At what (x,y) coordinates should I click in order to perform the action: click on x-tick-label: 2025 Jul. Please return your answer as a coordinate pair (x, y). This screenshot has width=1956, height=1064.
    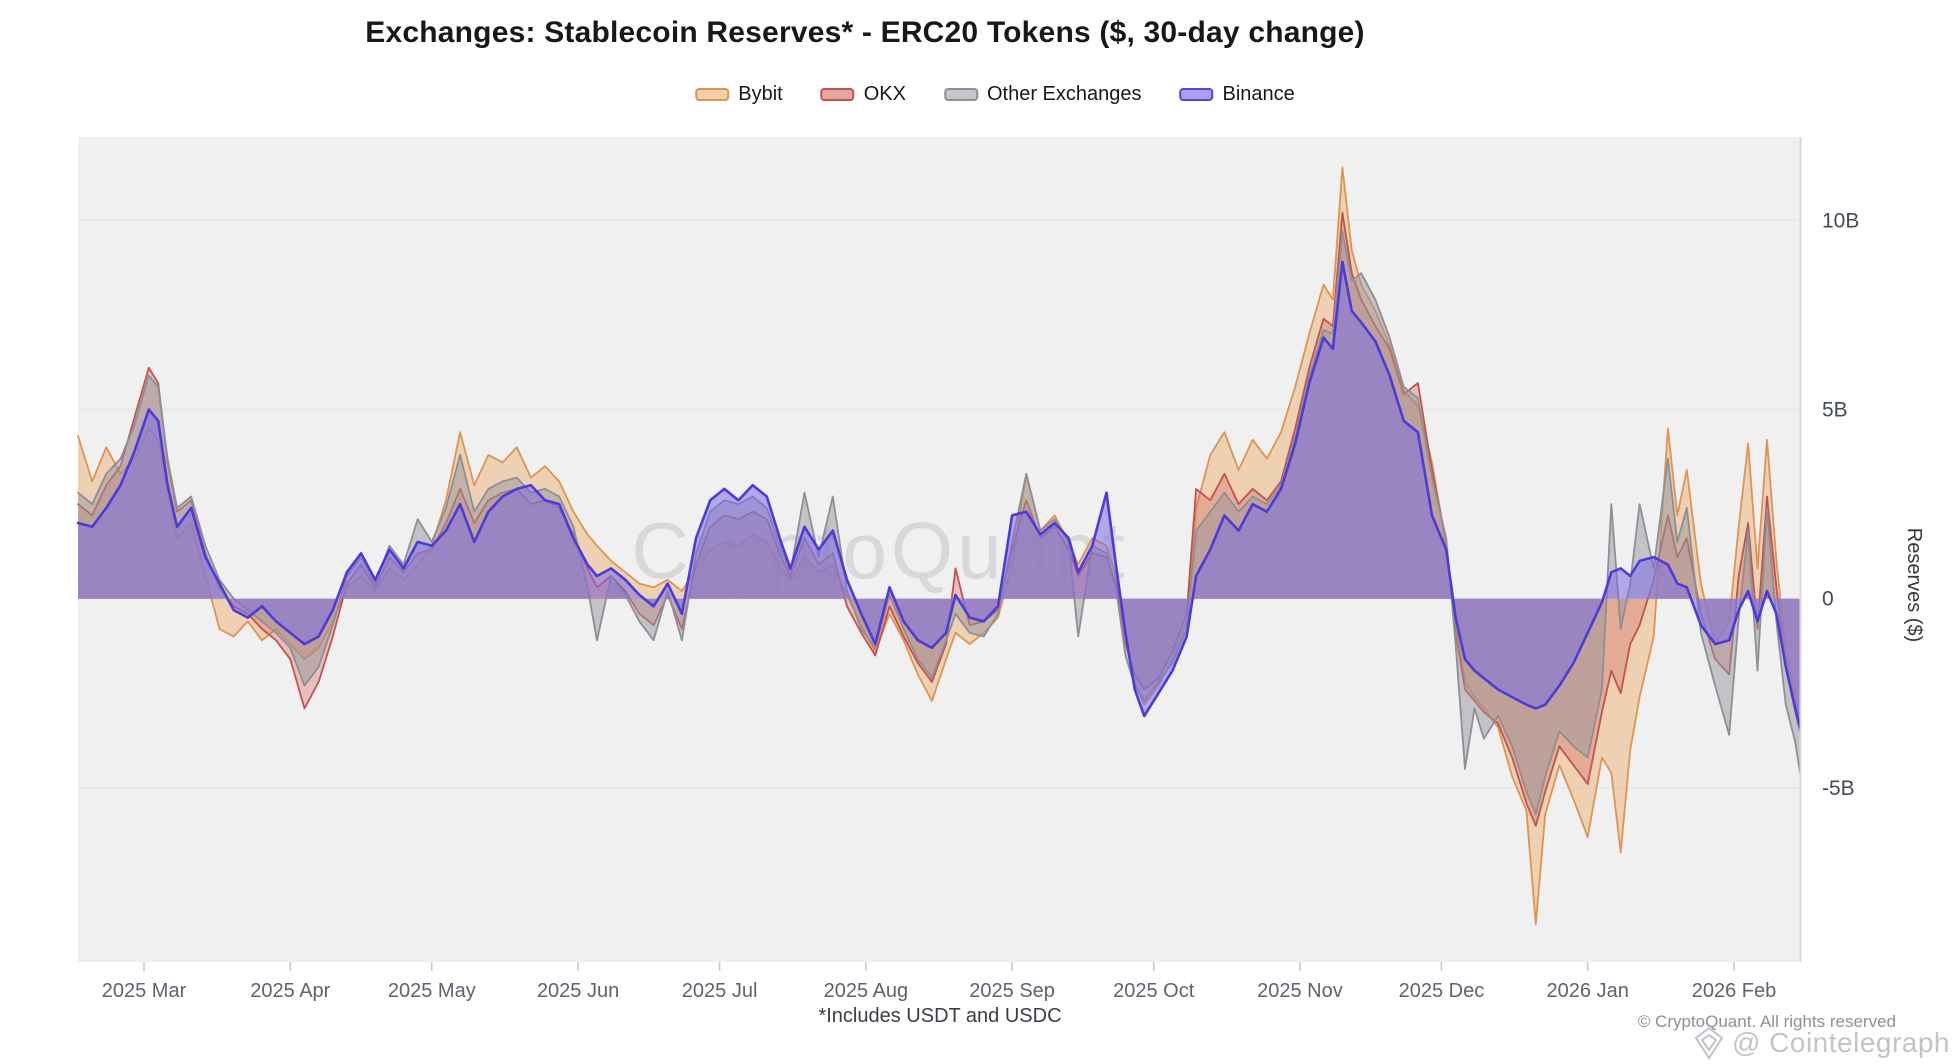
    Looking at the image, I should click on (720, 991).